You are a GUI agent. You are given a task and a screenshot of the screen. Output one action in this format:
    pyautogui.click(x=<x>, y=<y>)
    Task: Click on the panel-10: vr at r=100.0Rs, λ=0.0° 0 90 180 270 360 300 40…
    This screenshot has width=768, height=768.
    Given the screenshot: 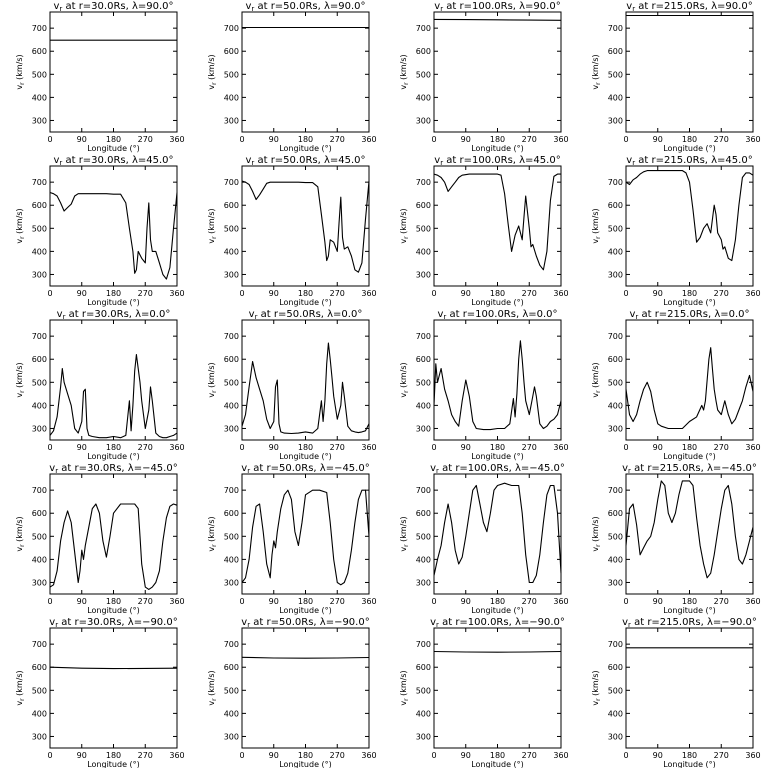 What is the action you would take?
    pyautogui.click(x=484, y=385)
    